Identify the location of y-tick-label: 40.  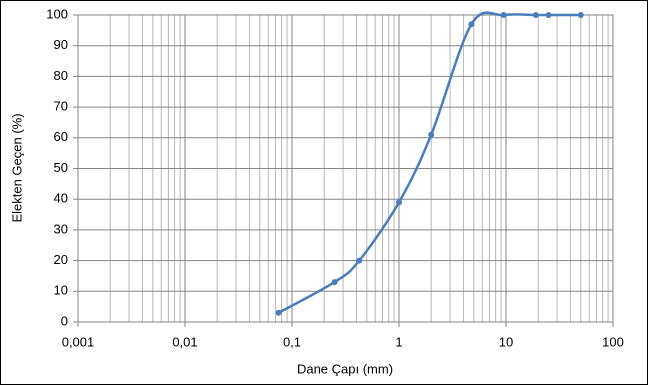
(61, 198).